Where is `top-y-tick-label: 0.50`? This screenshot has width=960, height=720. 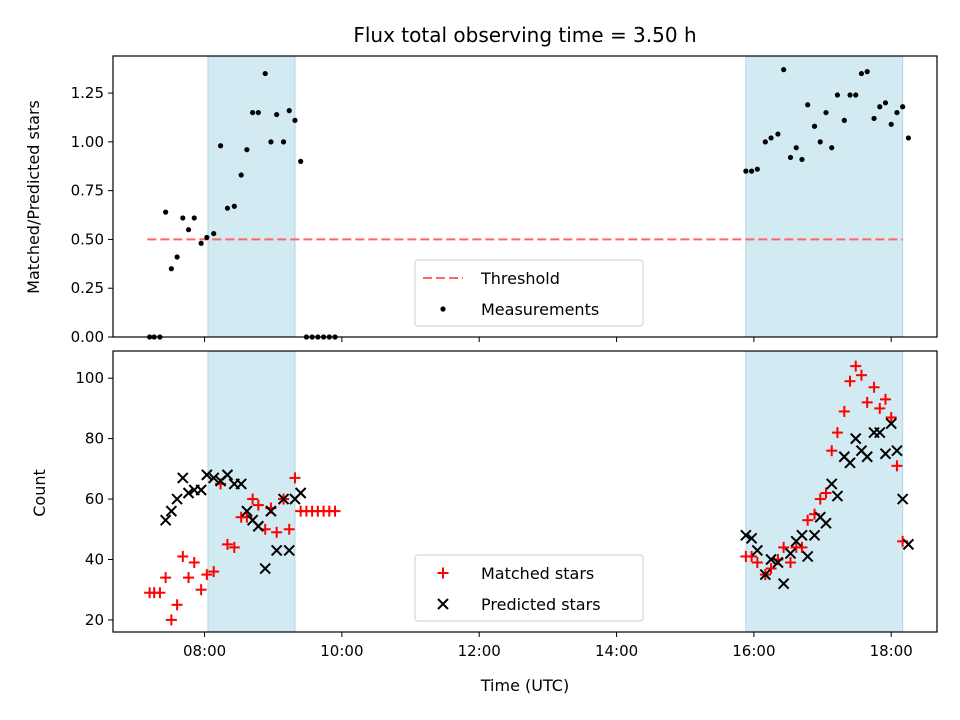
top-y-tick-label: 0.50 is located at coordinates (87, 239).